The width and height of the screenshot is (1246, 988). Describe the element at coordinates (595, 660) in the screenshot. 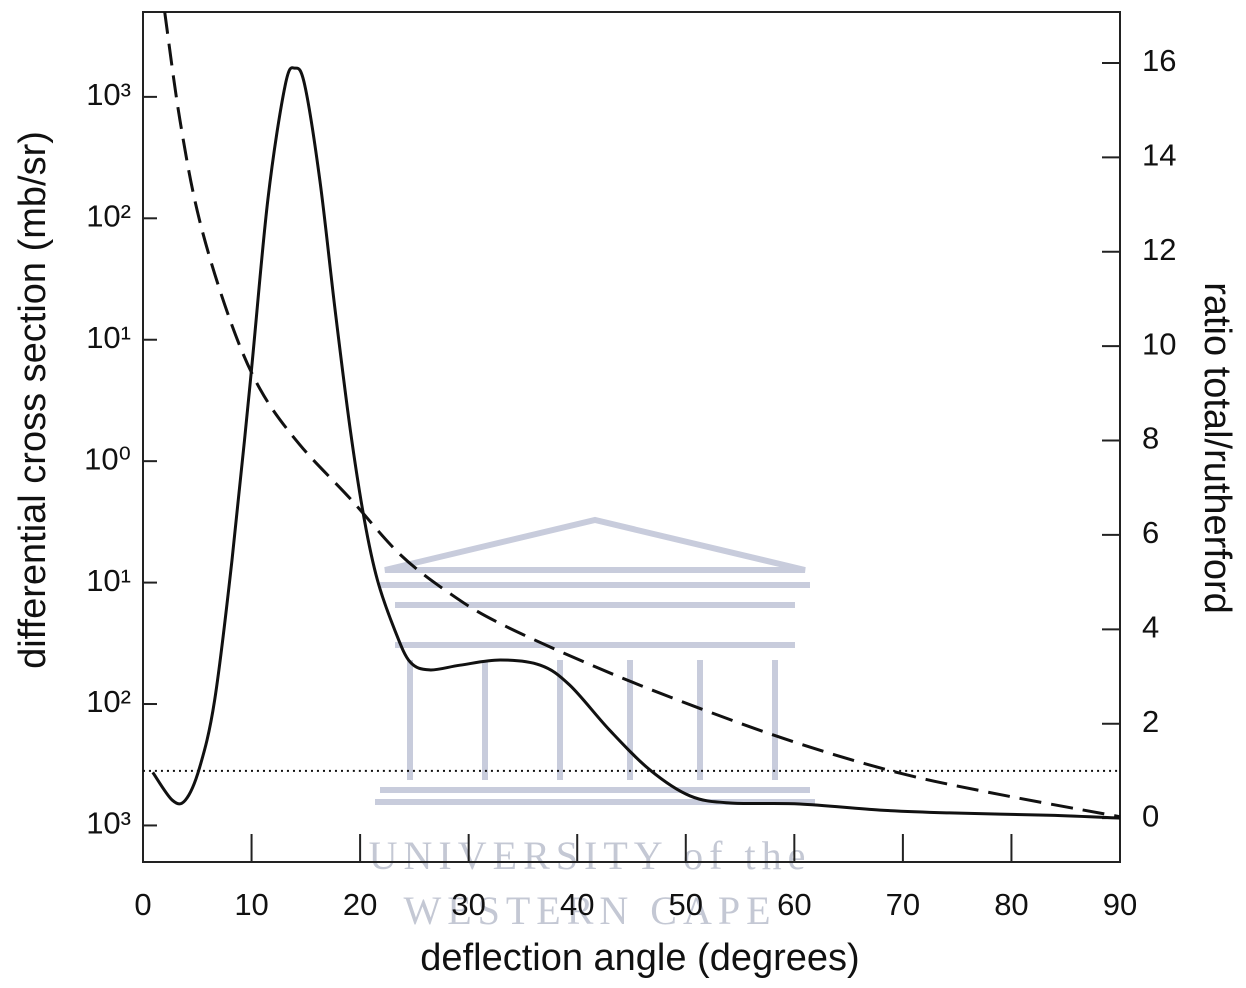

I see `watermark-building` at that location.